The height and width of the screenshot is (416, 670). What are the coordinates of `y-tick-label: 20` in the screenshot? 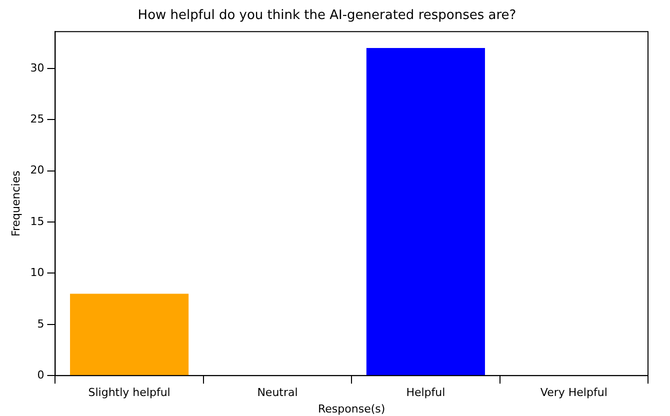 It's located at (37, 170).